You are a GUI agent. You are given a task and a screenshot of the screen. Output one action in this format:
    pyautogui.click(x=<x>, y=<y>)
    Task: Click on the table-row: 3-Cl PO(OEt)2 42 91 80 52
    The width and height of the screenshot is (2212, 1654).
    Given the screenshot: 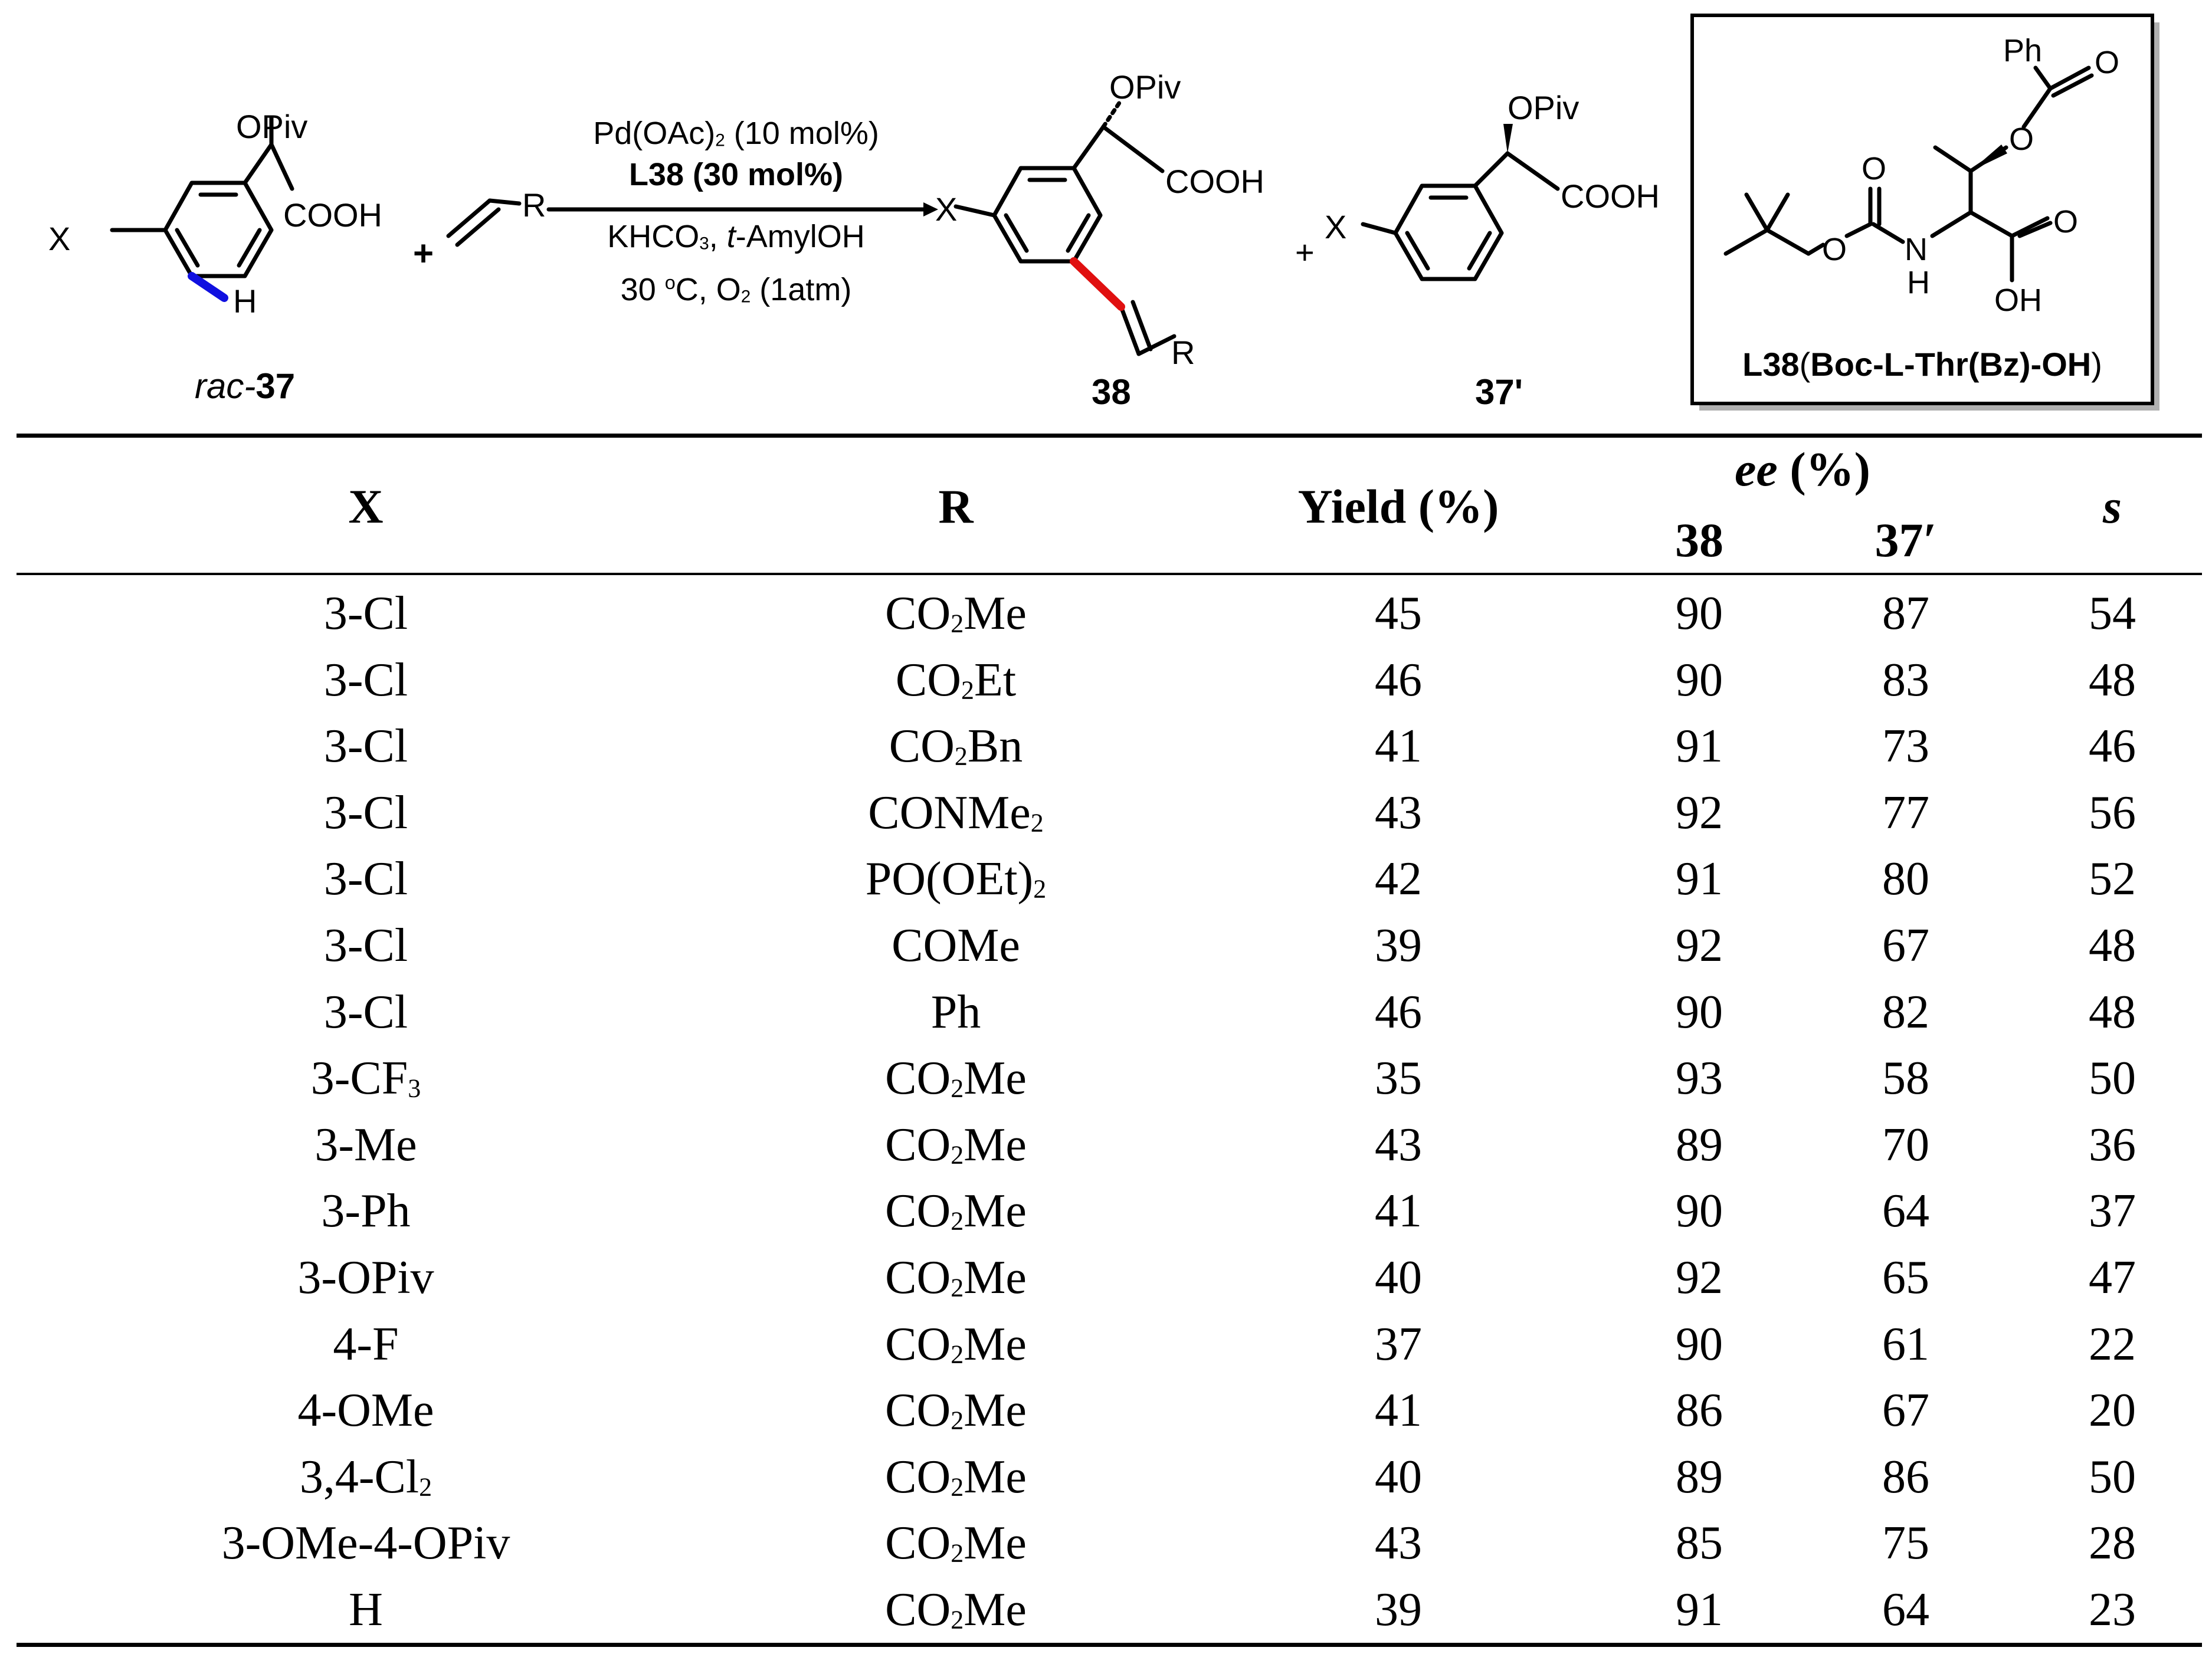 What is the action you would take?
    pyautogui.click(x=1106, y=880)
    